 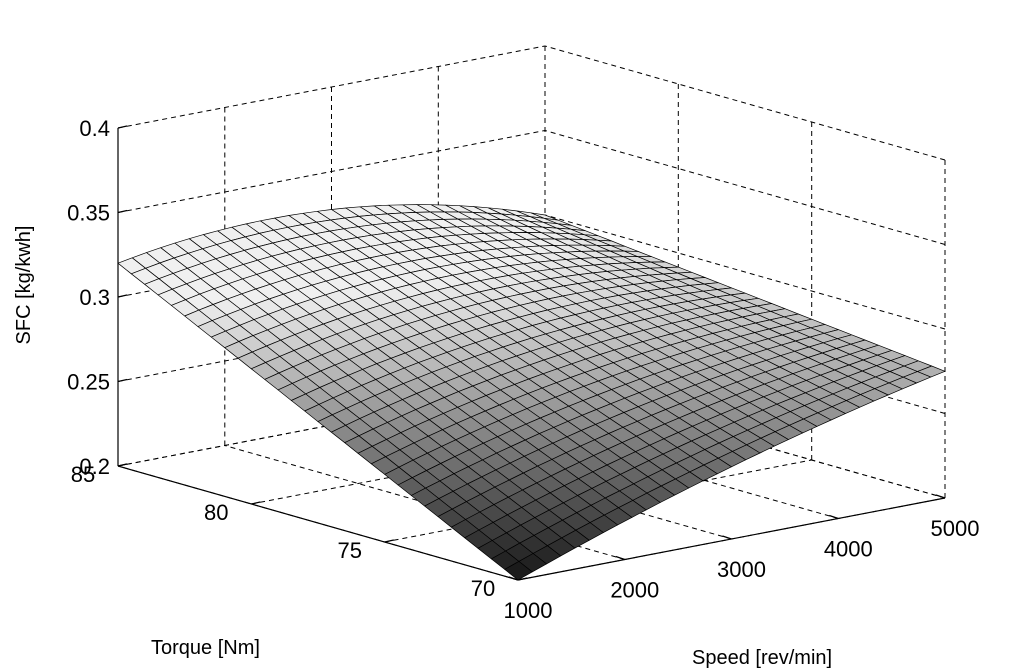 What do you see at coordinates (528, 610) in the screenshot?
I see `x-tick-label: 1000` at bounding box center [528, 610].